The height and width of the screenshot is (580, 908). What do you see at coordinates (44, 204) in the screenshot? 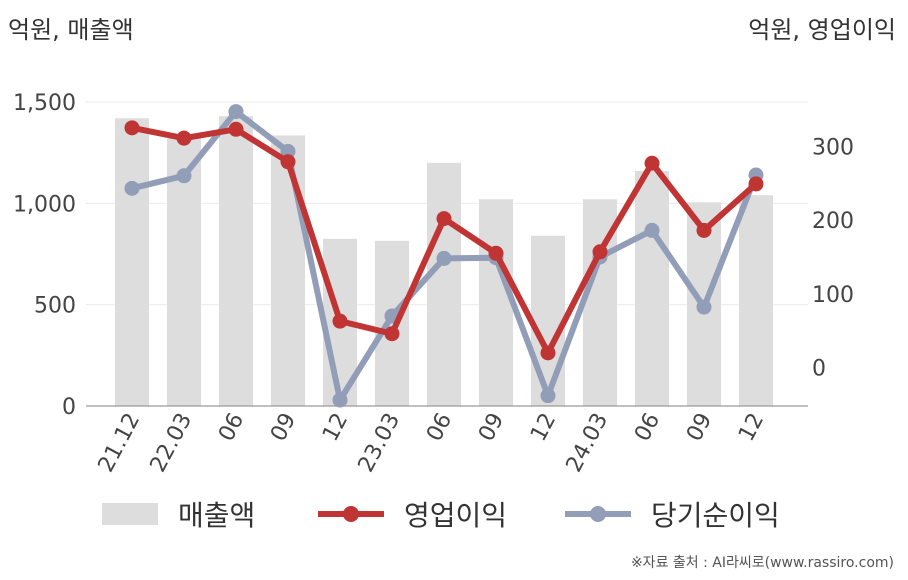
I see `left-tick-label-2: 1,000` at bounding box center [44, 204].